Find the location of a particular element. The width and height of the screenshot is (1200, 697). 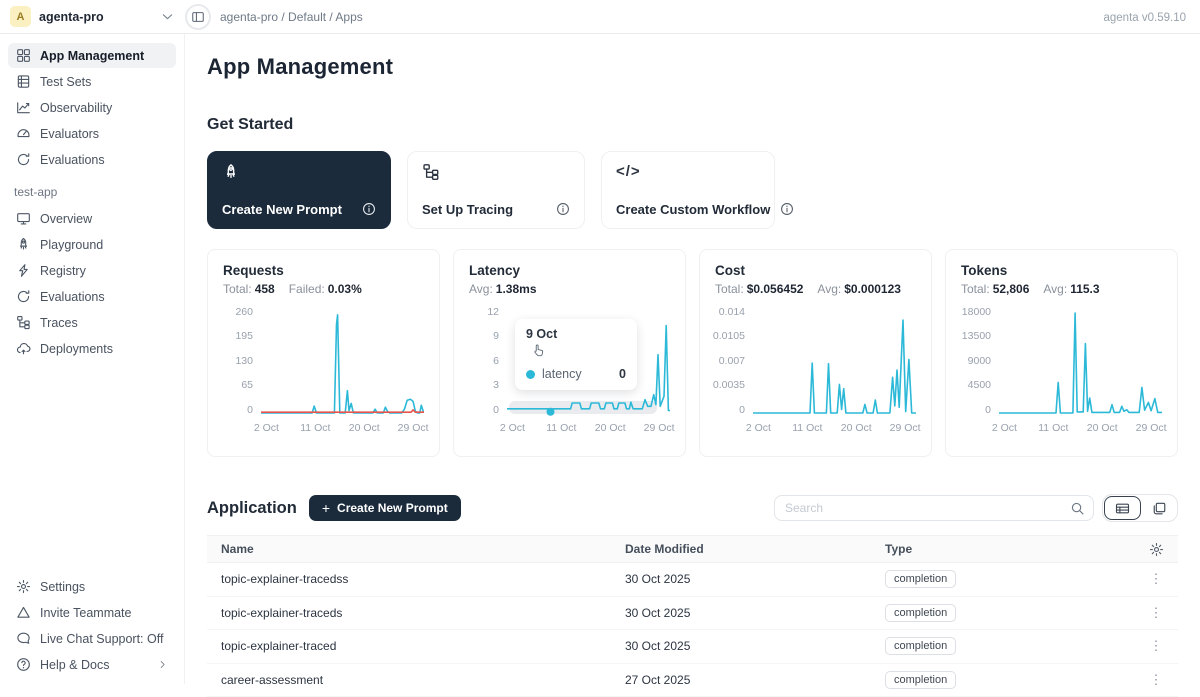

stat: Total:$0.056452 is located at coordinates (759, 289).